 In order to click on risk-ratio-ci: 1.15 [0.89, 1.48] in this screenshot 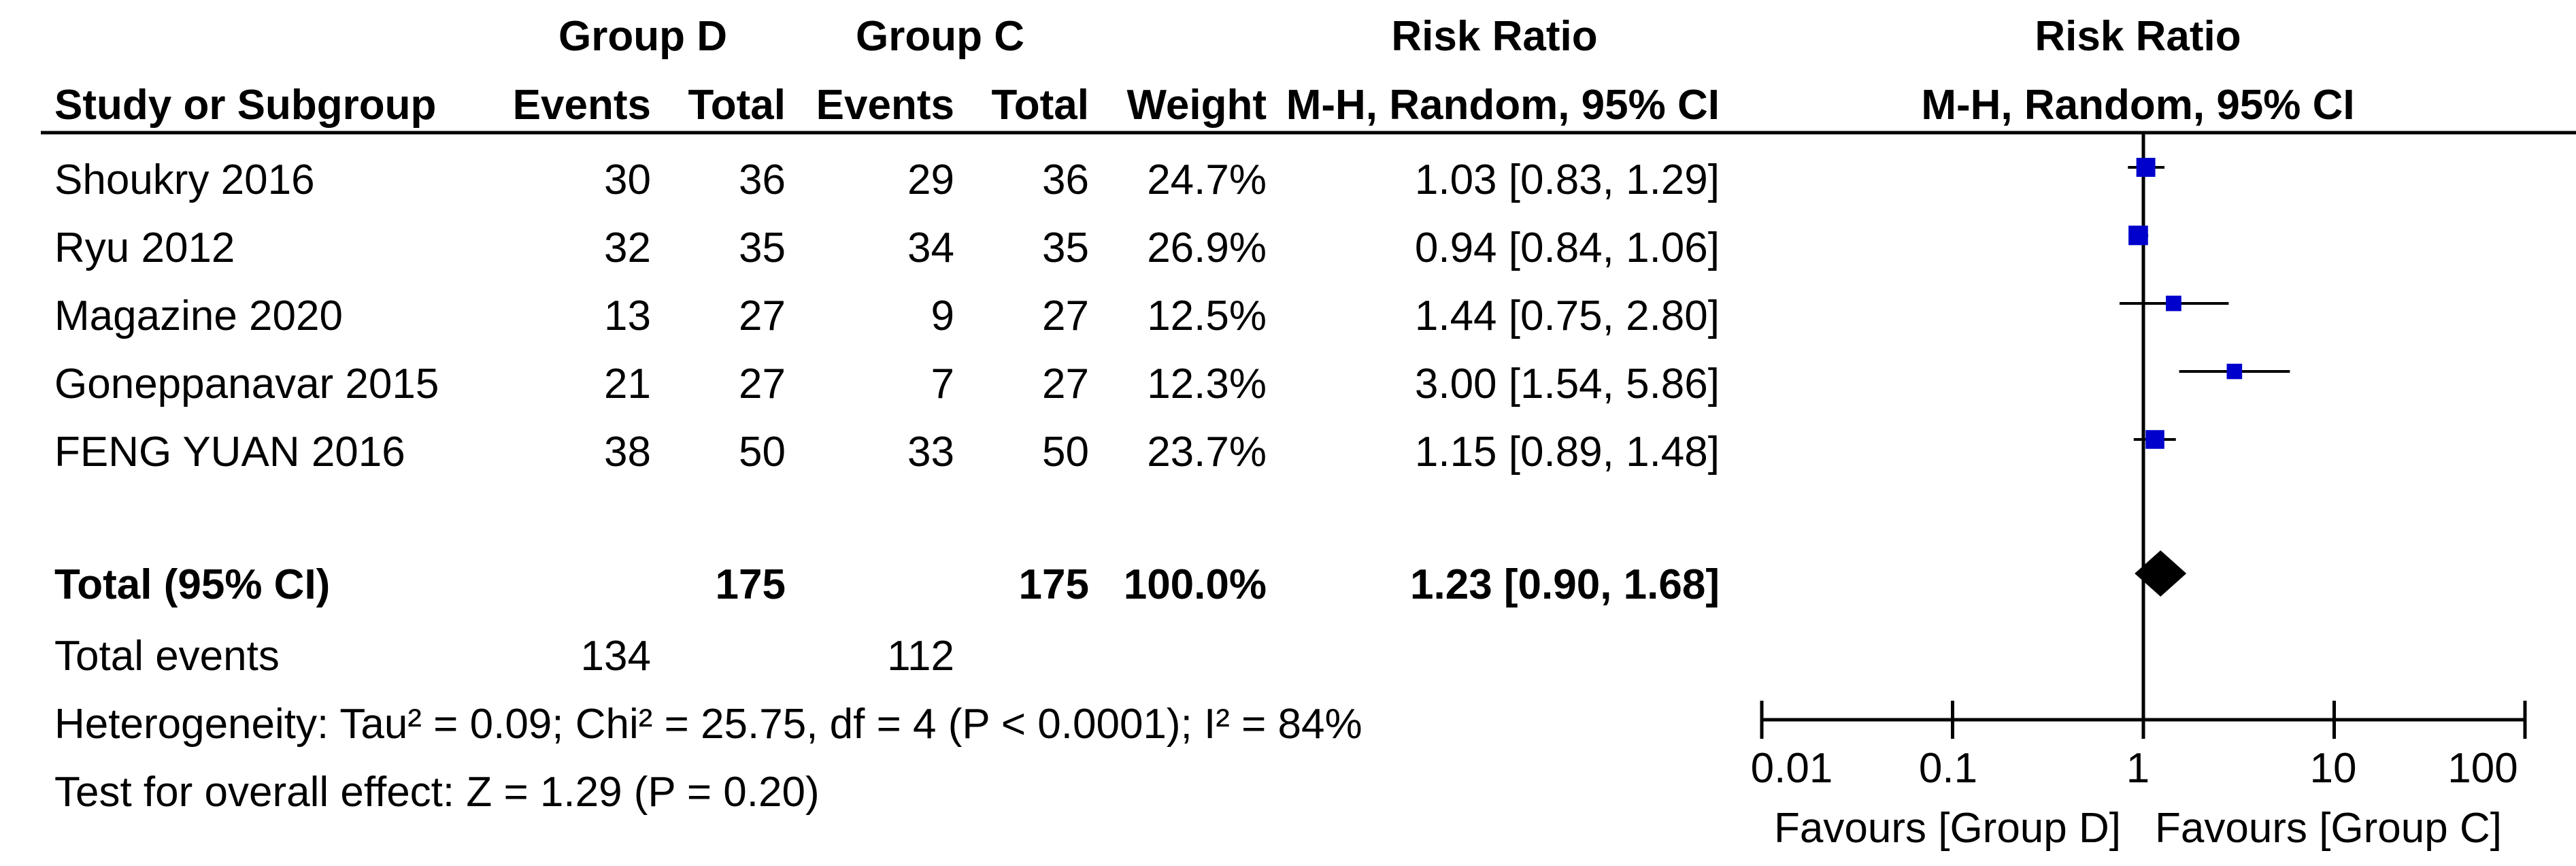, I will do `click(1567, 452)`.